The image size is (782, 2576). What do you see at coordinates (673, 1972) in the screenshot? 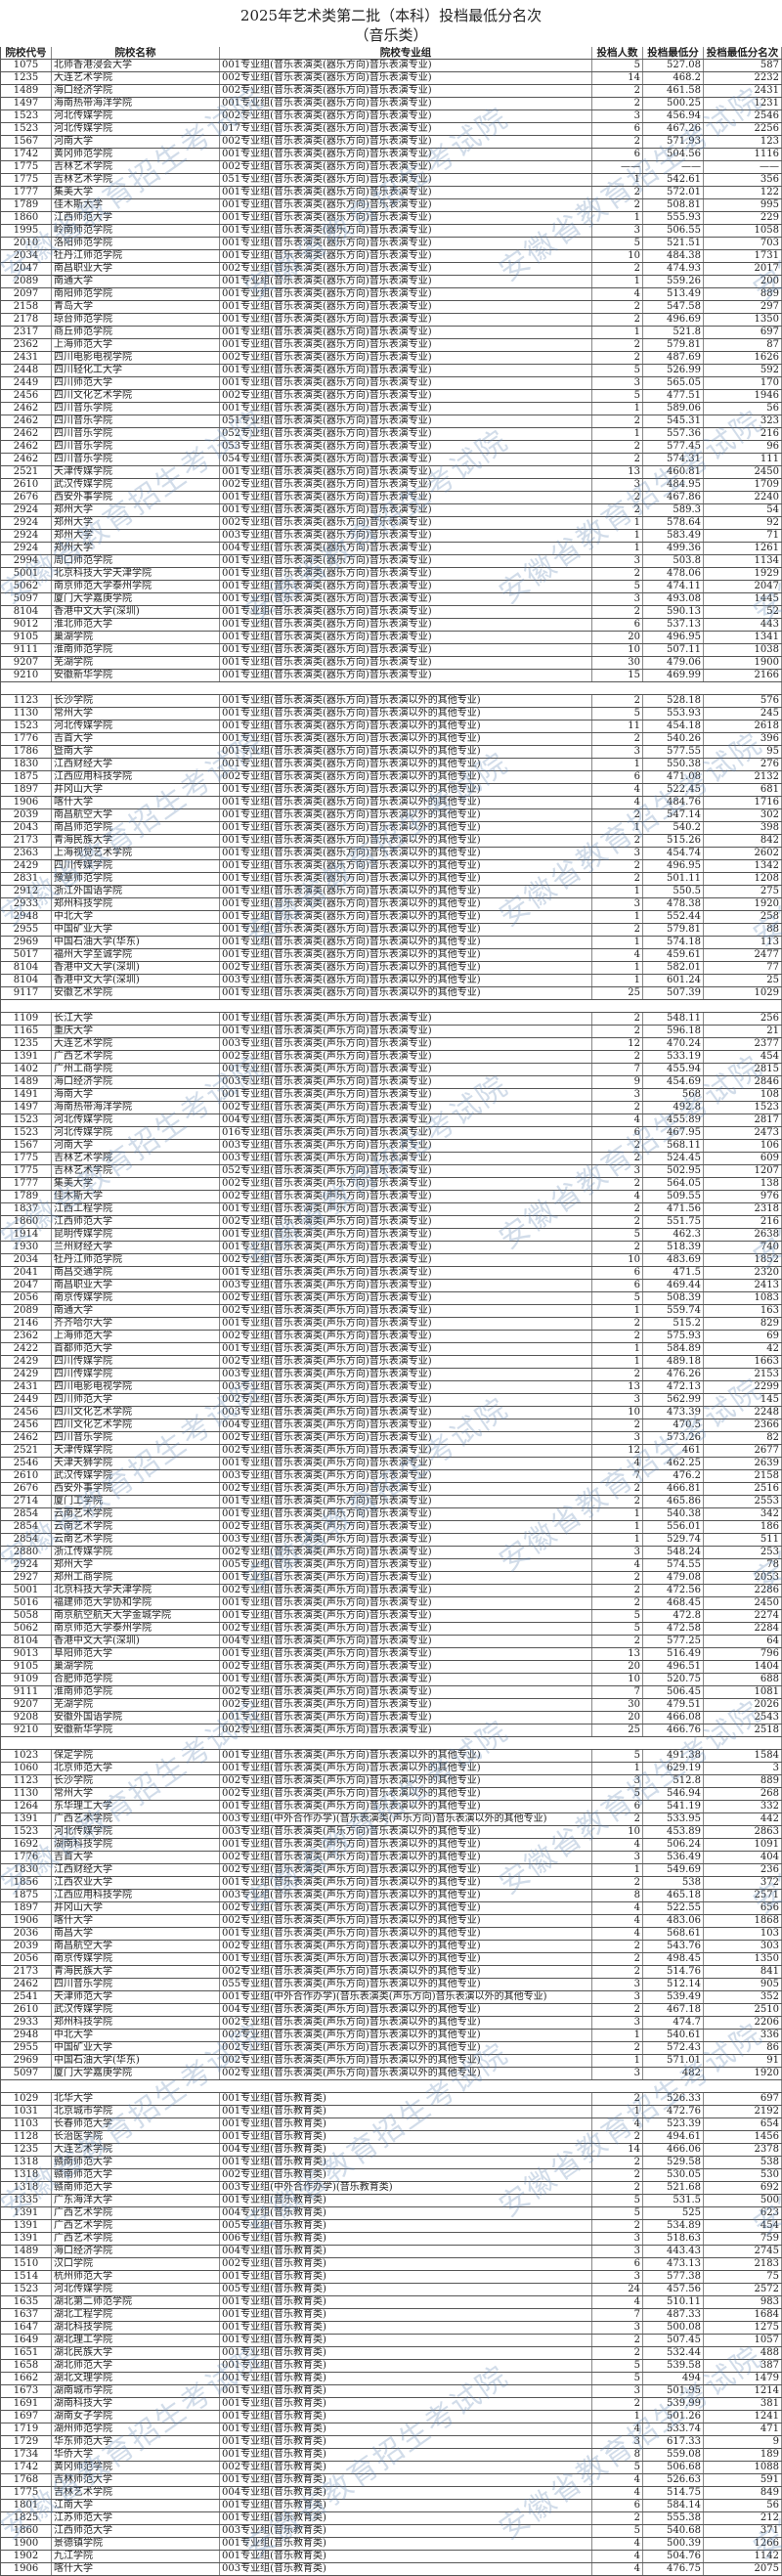
I see `min-score-cell: 514.76` at bounding box center [673, 1972].